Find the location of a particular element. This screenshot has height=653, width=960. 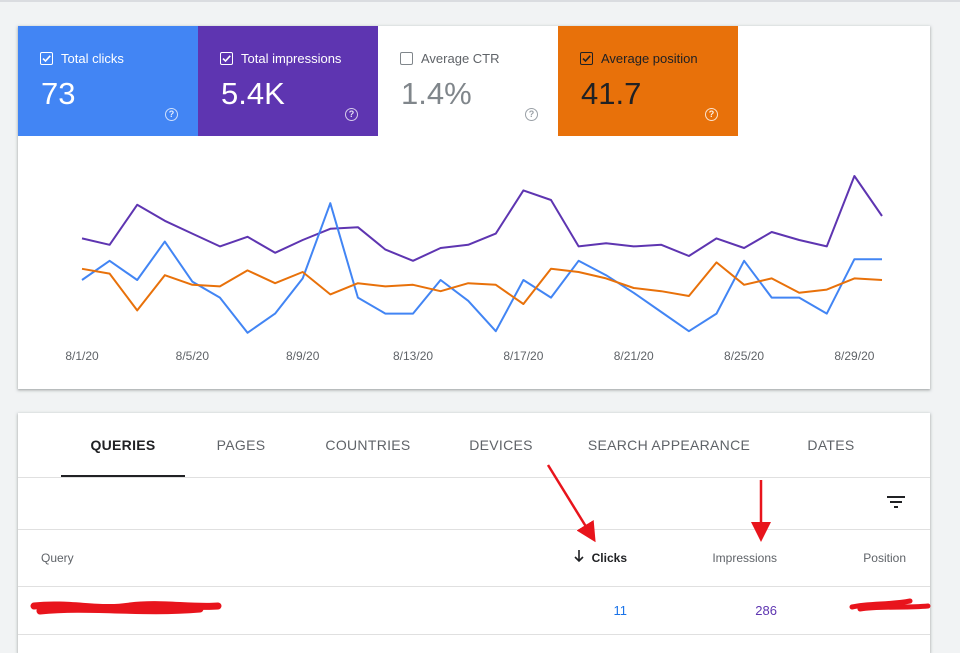

x-tick-label: 8/17/20 is located at coordinates (523, 356).